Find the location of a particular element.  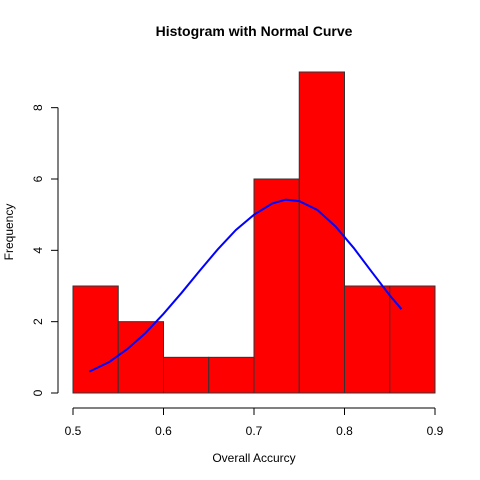

x-tick-label: 0.9 is located at coordinates (435, 431).